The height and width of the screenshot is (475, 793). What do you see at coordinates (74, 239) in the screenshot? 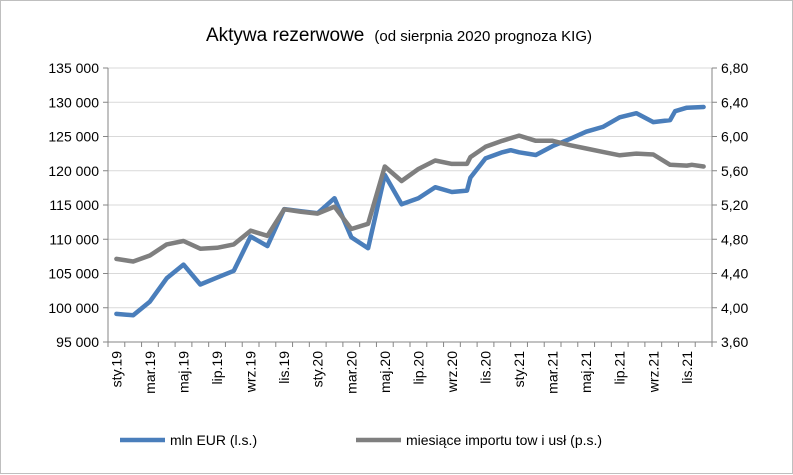
I see `y-left-tick-label: 110 000` at bounding box center [74, 239].